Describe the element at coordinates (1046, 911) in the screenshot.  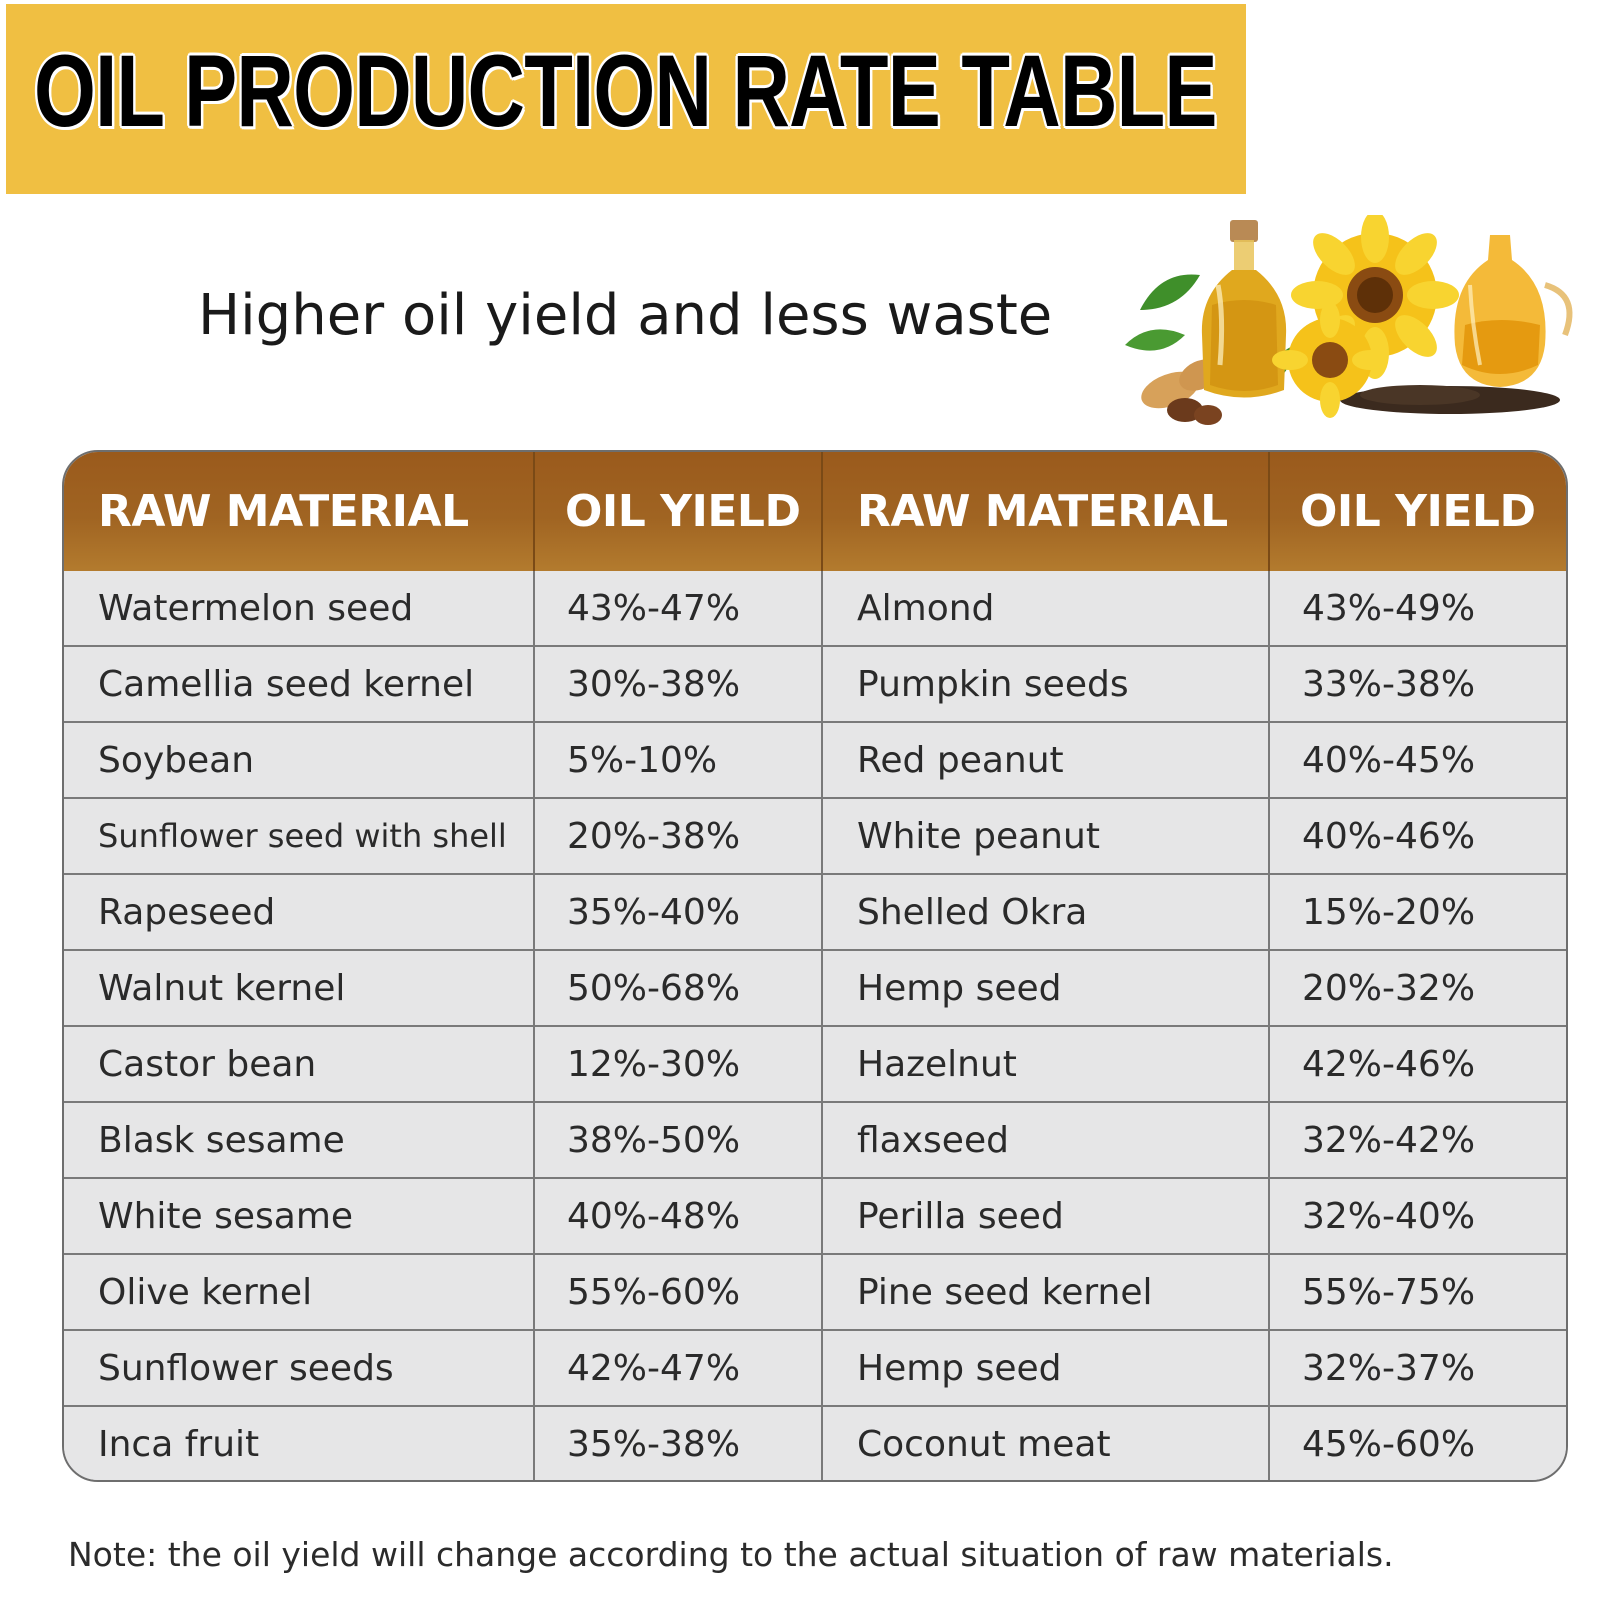
I see `material-cell: Shelled Okra` at that location.